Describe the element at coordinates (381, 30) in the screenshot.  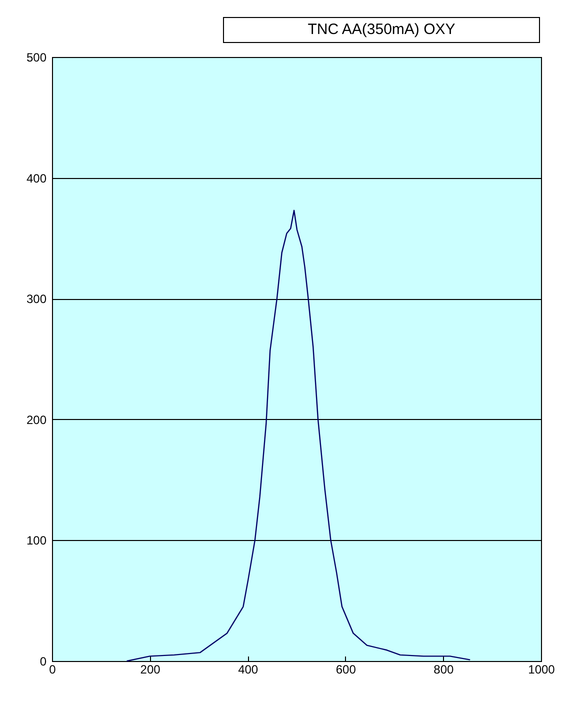
I see `chart-title: TNC AA(350mA) OXY` at that location.